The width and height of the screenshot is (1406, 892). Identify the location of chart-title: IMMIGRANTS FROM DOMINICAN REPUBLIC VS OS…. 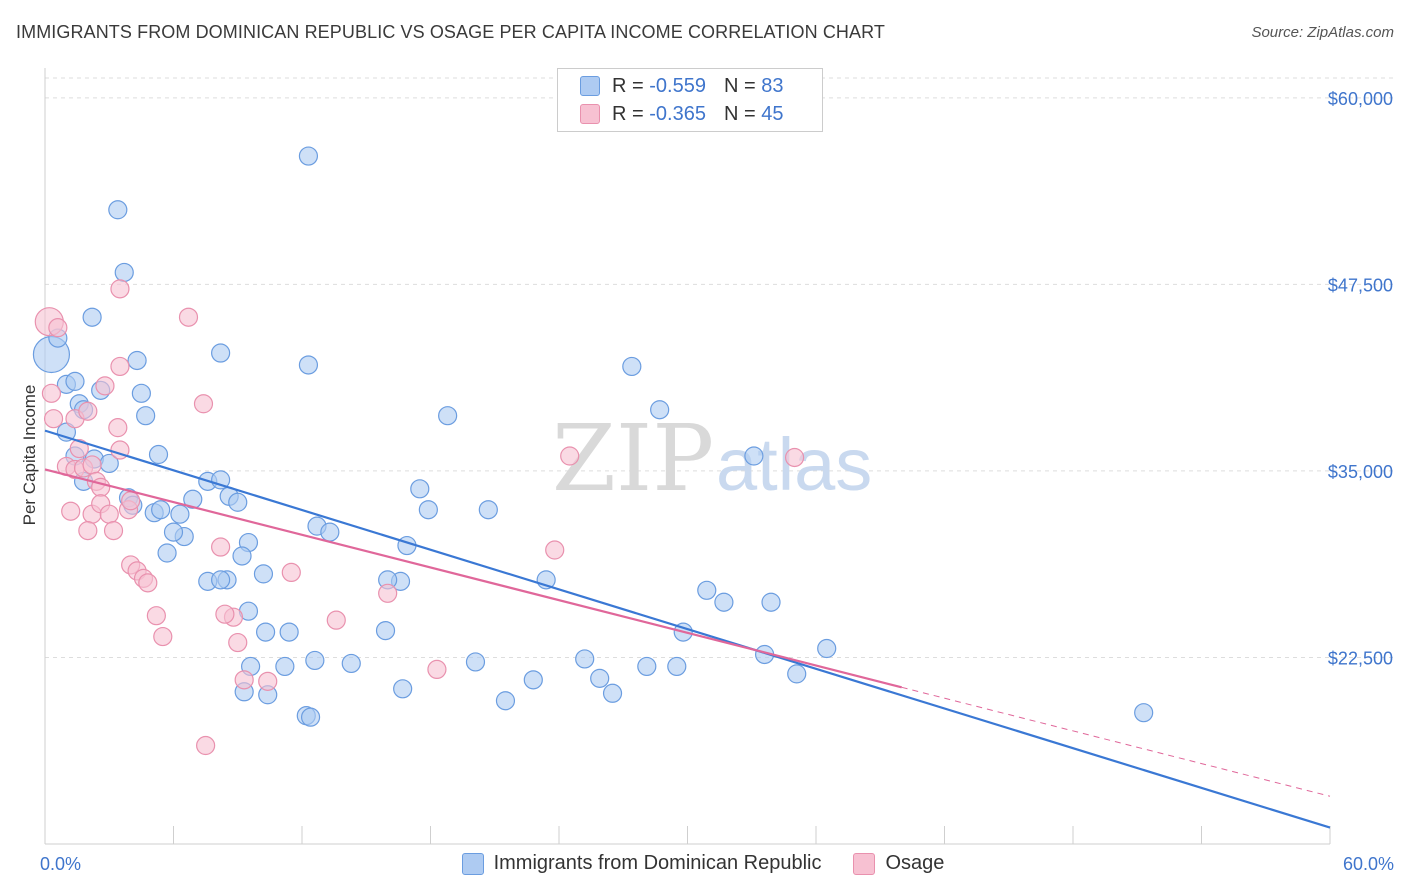
(450, 32).